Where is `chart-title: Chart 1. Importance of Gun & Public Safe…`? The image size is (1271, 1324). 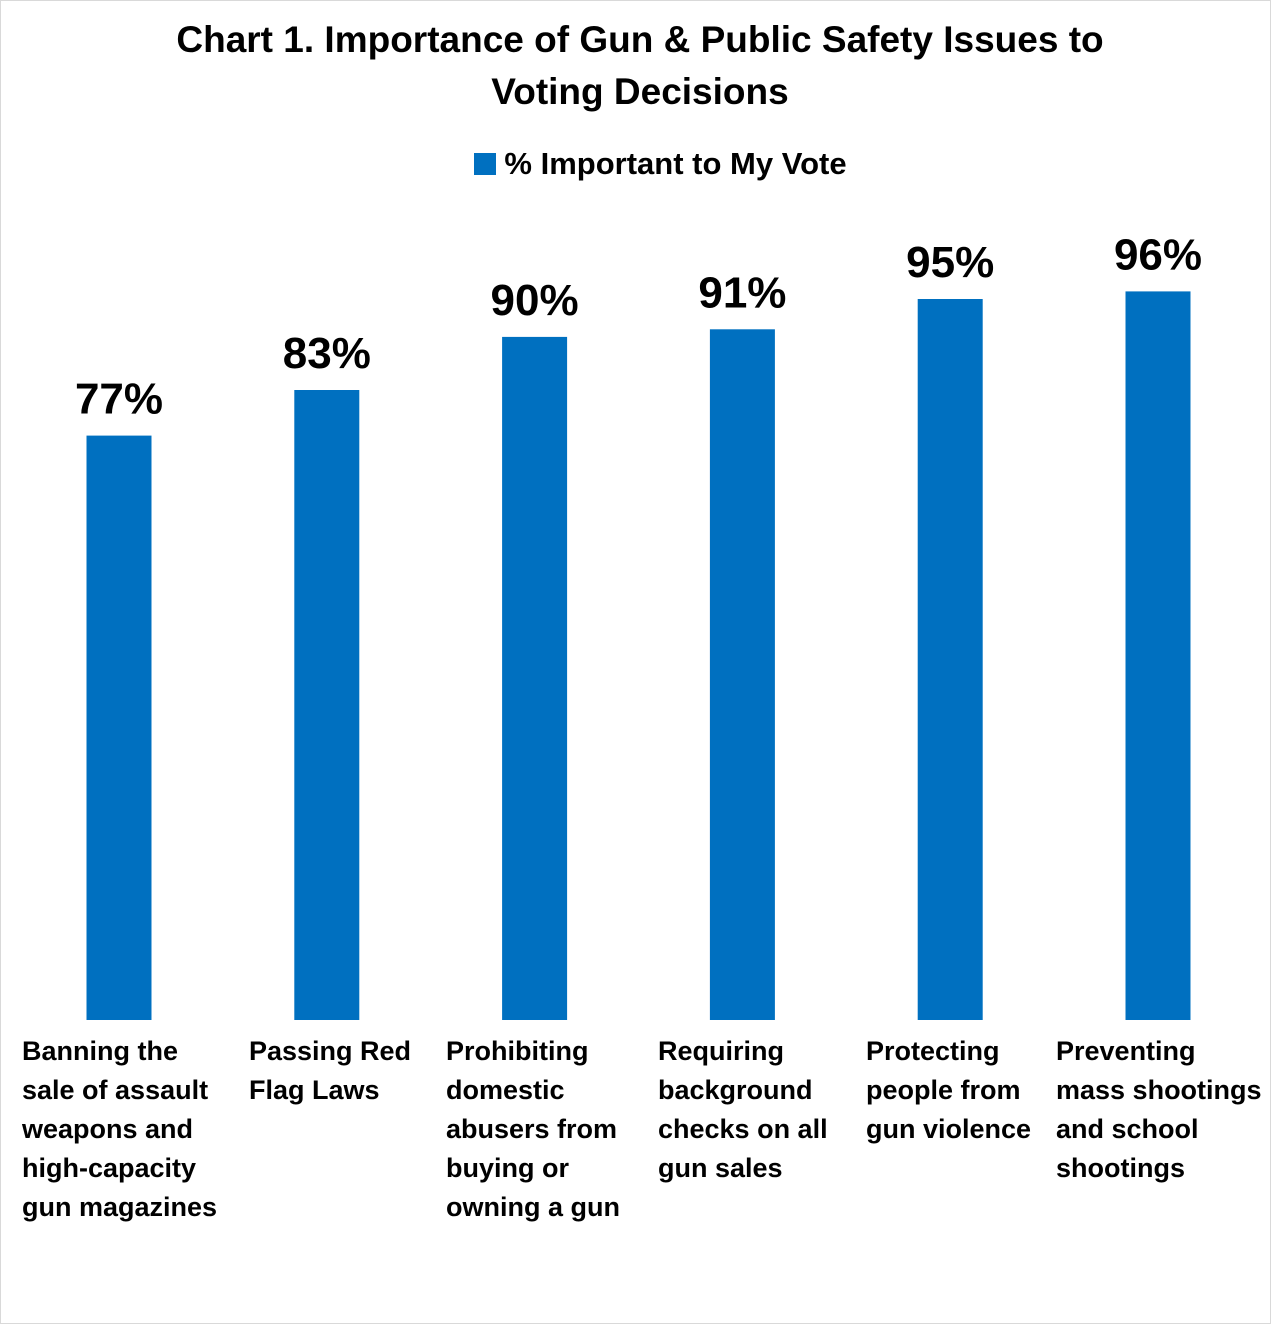
chart-title: Chart 1. Importance of Gun & Public Safe… is located at coordinates (640, 66).